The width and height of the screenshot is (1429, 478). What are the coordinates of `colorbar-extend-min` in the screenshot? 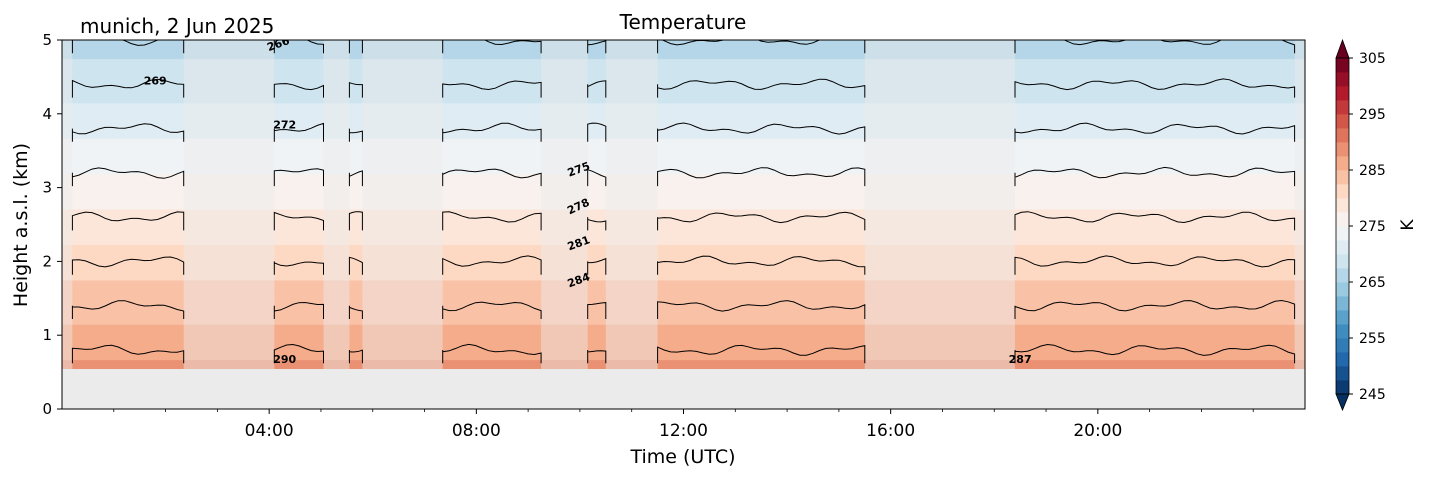 It's located at (1342, 402).